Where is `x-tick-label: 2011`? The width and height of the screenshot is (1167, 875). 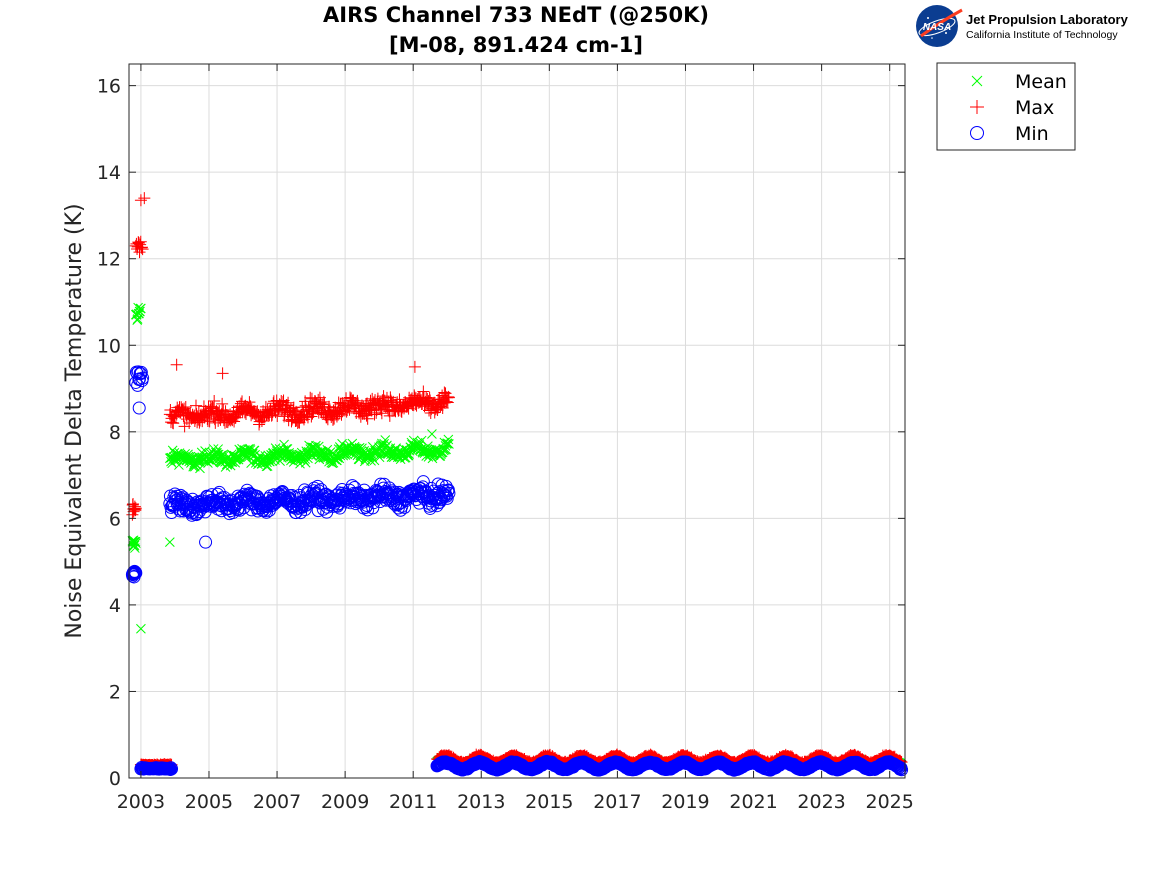 x-tick-label: 2011 is located at coordinates (413, 802).